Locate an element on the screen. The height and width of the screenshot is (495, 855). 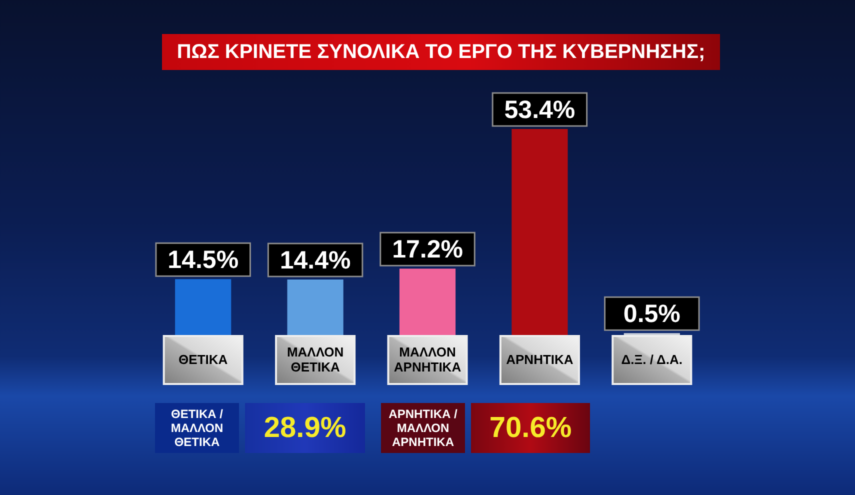
x-tick-label: ΜΑΛΛΟΝ ΘΕΤΙΚΑ is located at coordinates (315, 359).